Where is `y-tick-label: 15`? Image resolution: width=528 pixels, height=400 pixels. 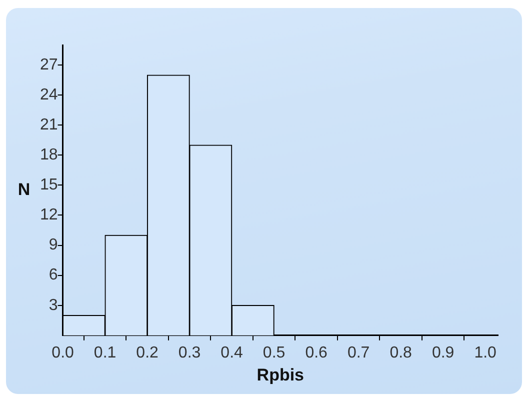
y-tick-label: 15 is located at coordinates (49, 185).